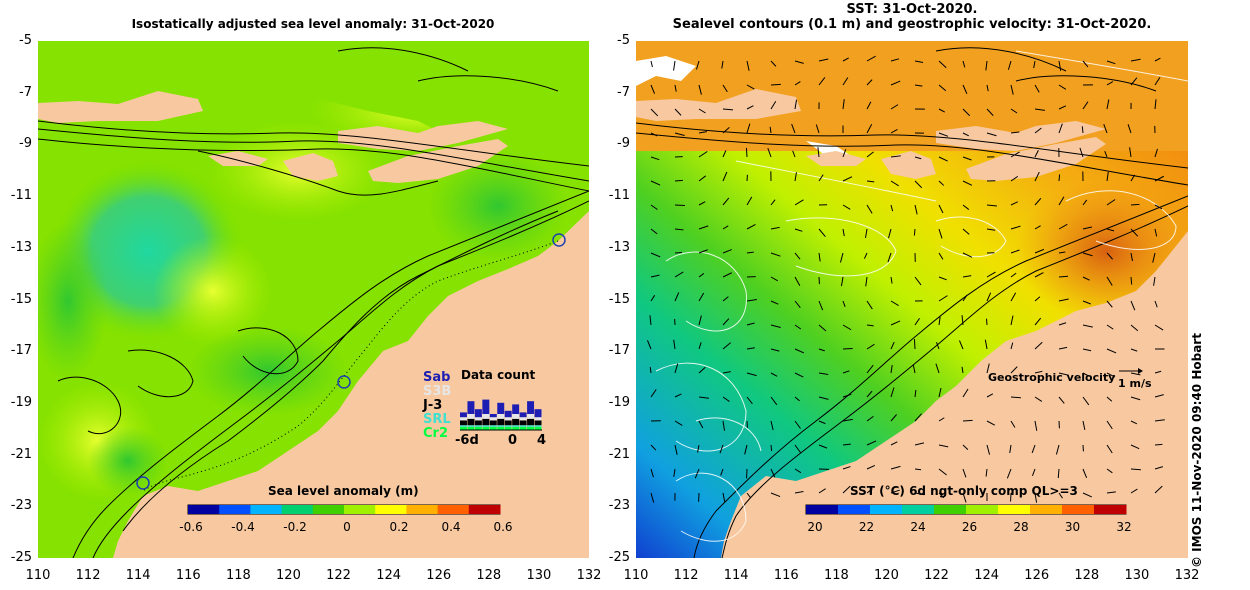 This screenshot has height=590, width=1250. Describe the element at coordinates (439, 575) in the screenshot. I see `longitude-tick-label: 126` at that location.